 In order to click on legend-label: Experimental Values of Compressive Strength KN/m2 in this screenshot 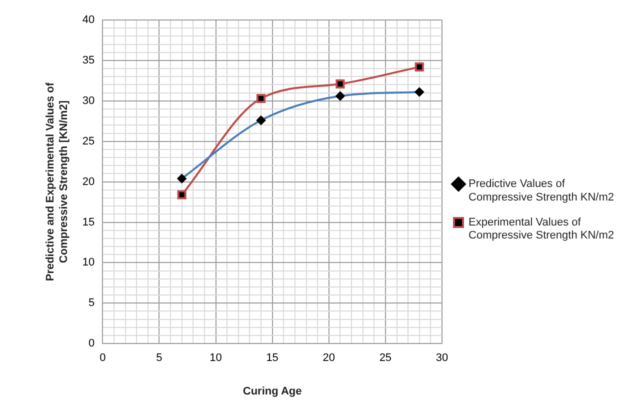, I will do `click(541, 229)`.